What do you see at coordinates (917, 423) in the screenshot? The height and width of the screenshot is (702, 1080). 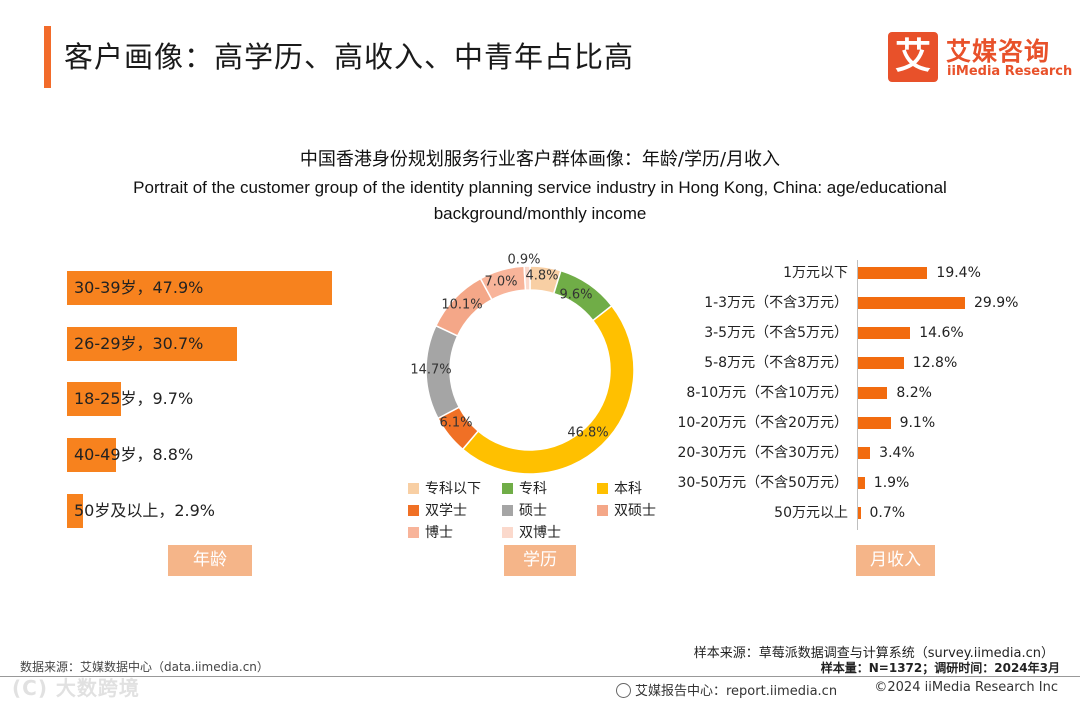 I see `income-value-label: 9.1%` at bounding box center [917, 423].